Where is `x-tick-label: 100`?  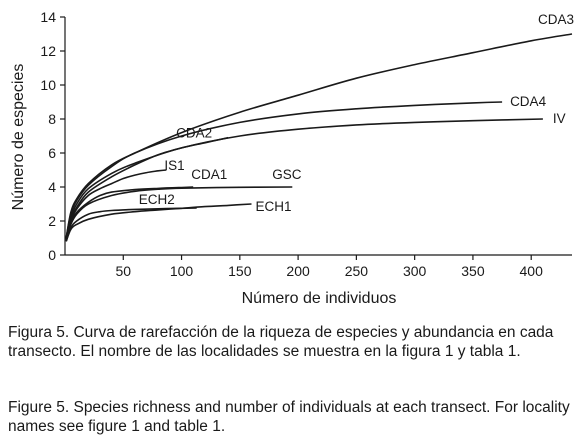 x-tick-label: 100 is located at coordinates (182, 271).